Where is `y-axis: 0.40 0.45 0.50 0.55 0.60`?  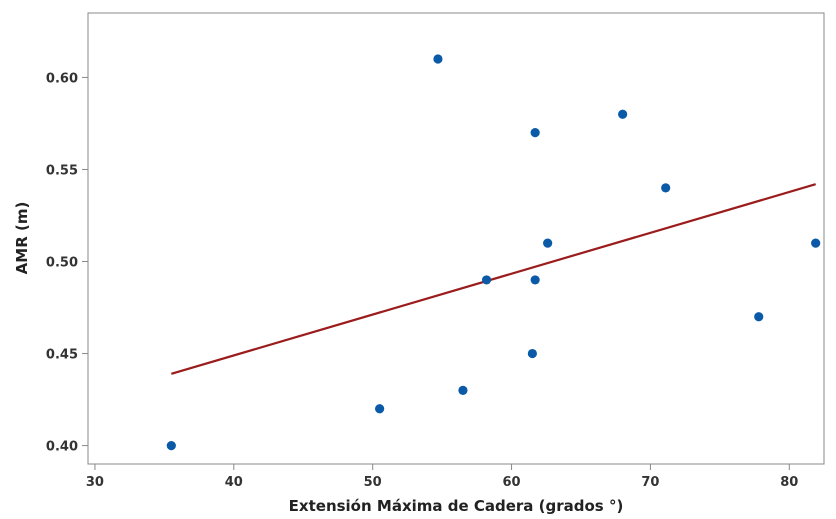
y-axis: 0.40 0.45 0.50 0.55 0.60 is located at coordinates (67, 263).